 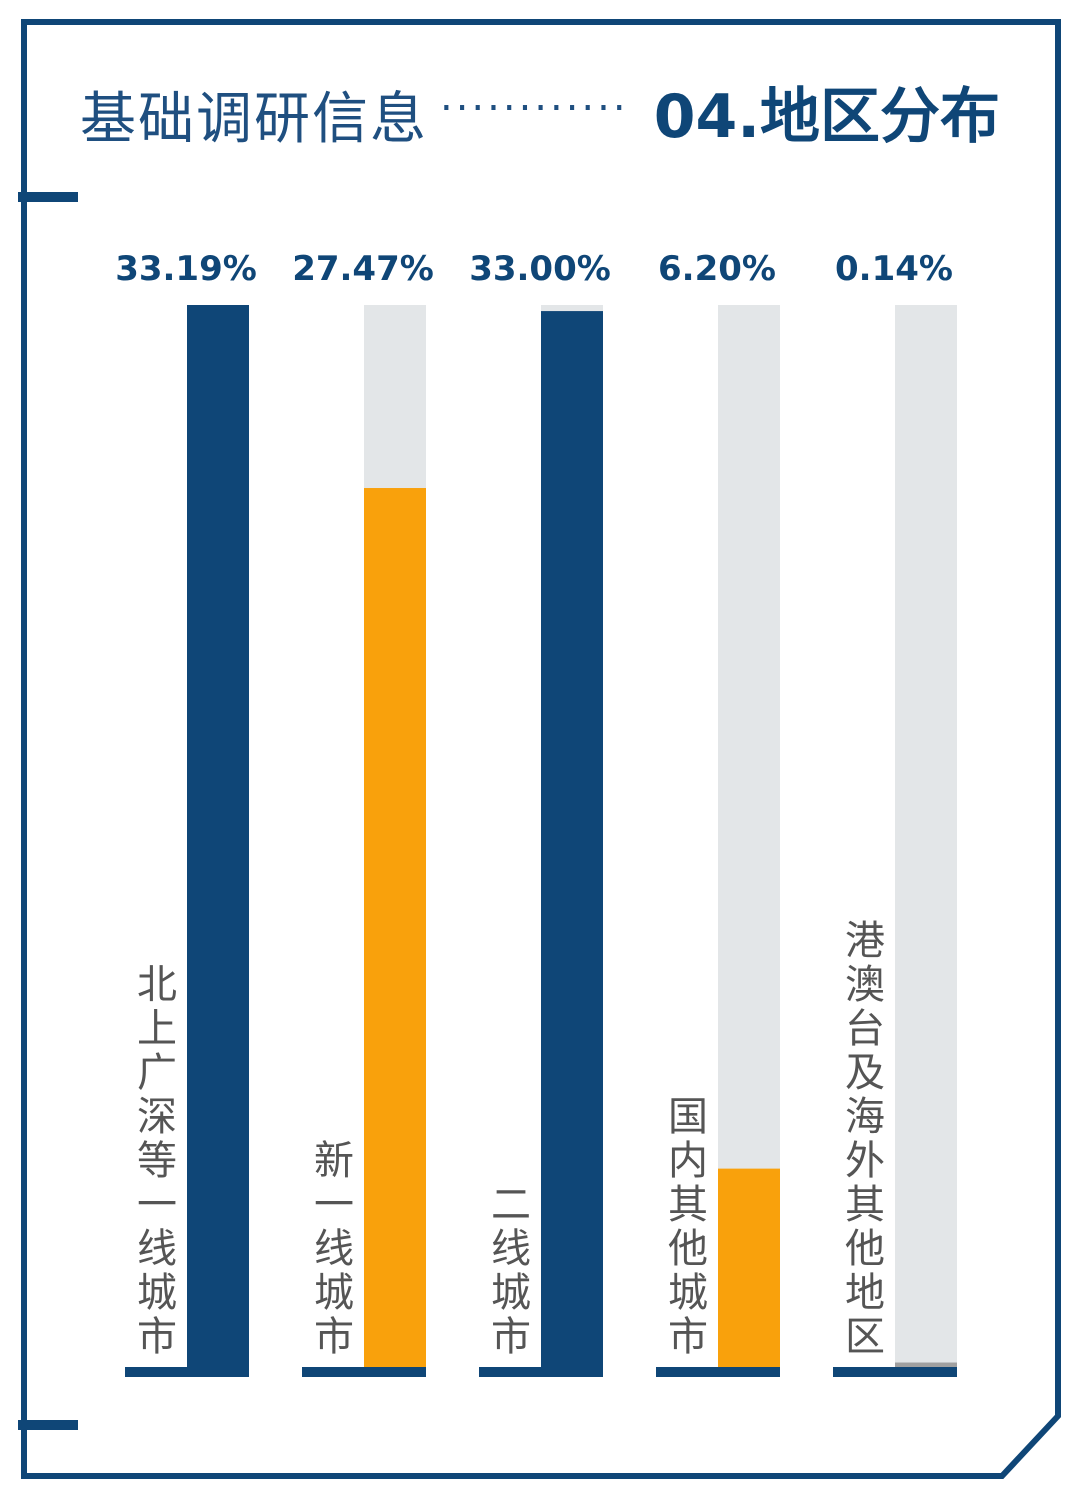 I want to click on category-label-5-char-5: 海, so click(x=865, y=1117).